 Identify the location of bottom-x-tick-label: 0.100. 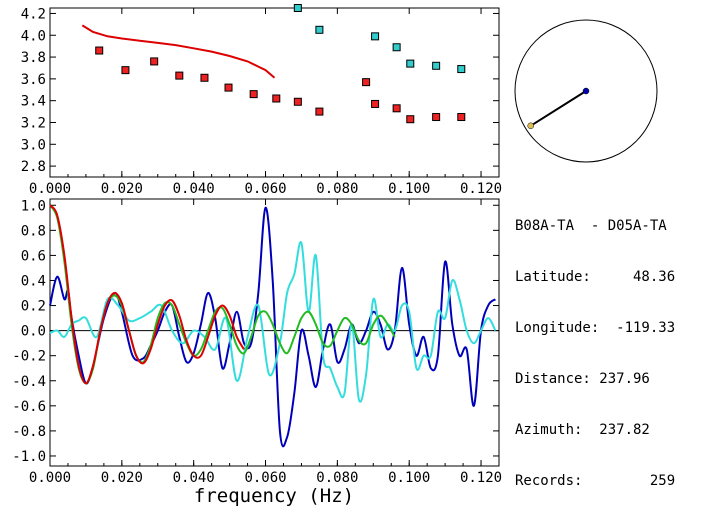
(409, 478).